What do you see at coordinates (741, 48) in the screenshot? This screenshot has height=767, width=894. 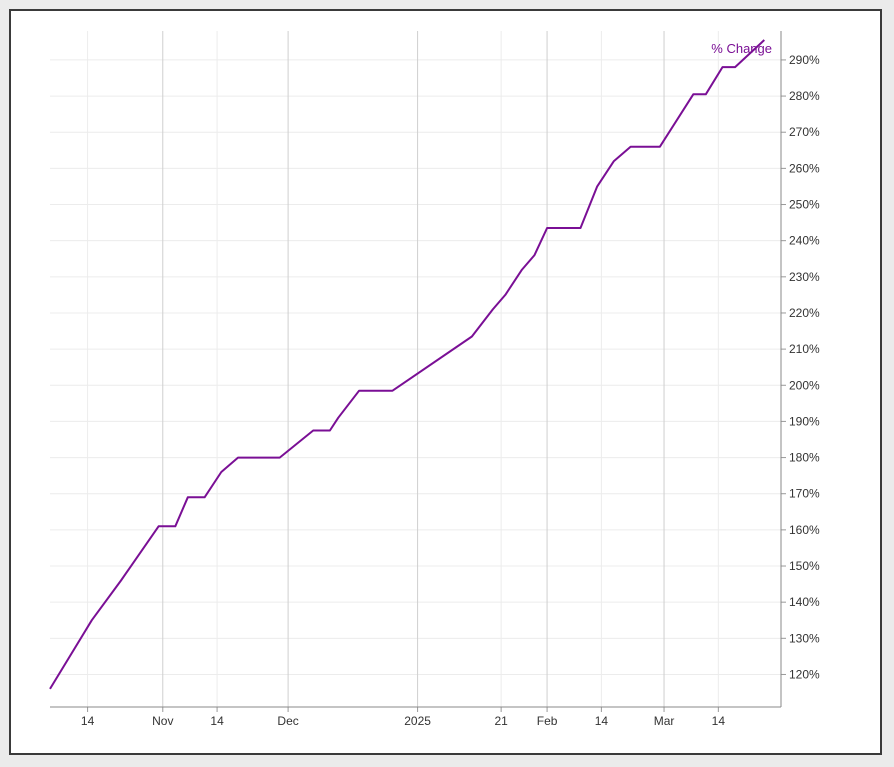 I see `series-label: % Change` at bounding box center [741, 48].